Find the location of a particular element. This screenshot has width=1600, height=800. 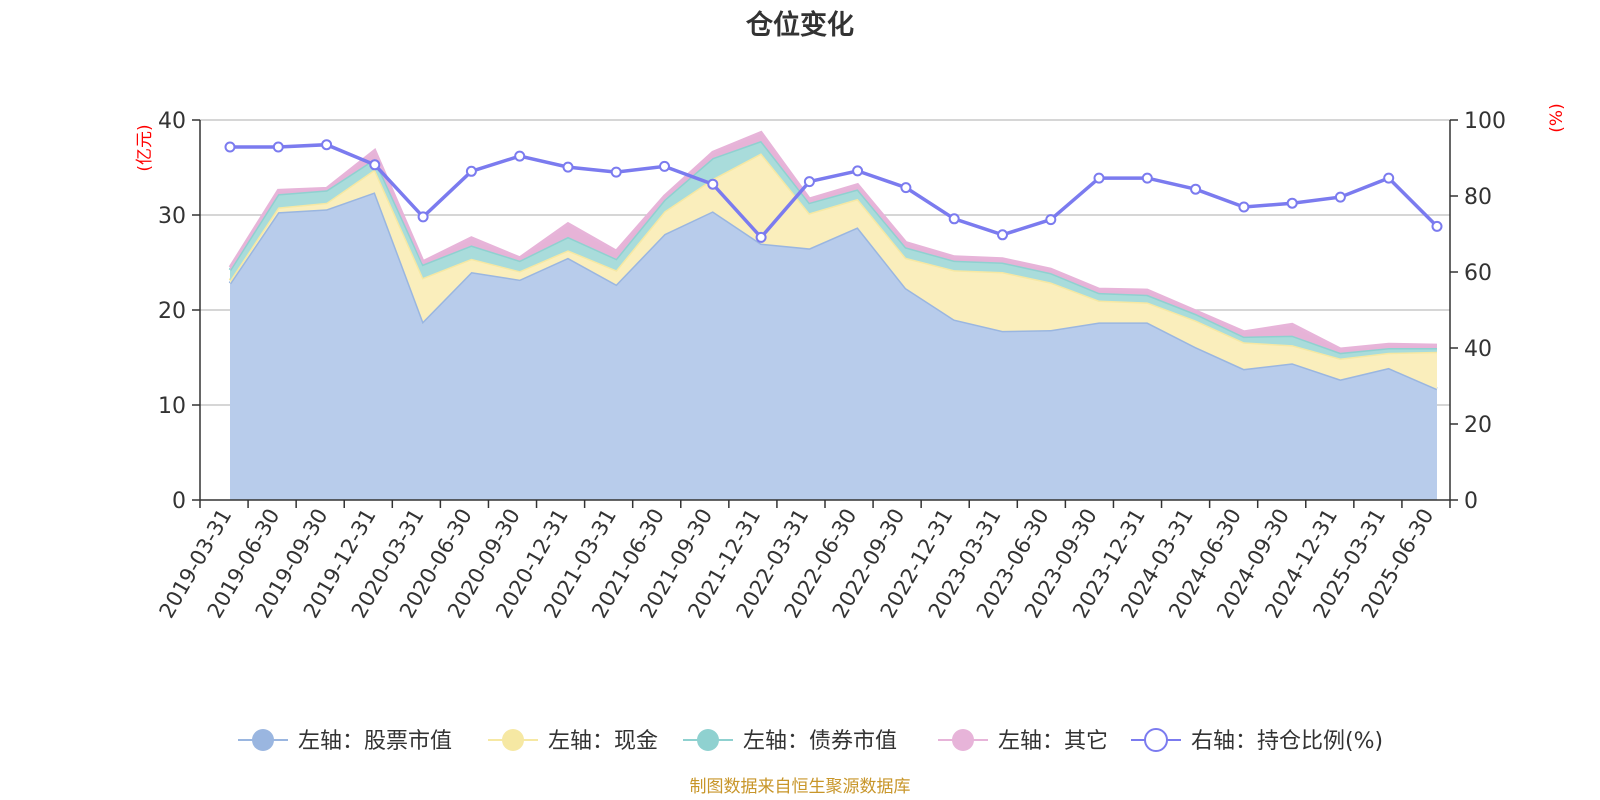

legend-item-4: 左轴：其它 is located at coordinates (1023, 741).